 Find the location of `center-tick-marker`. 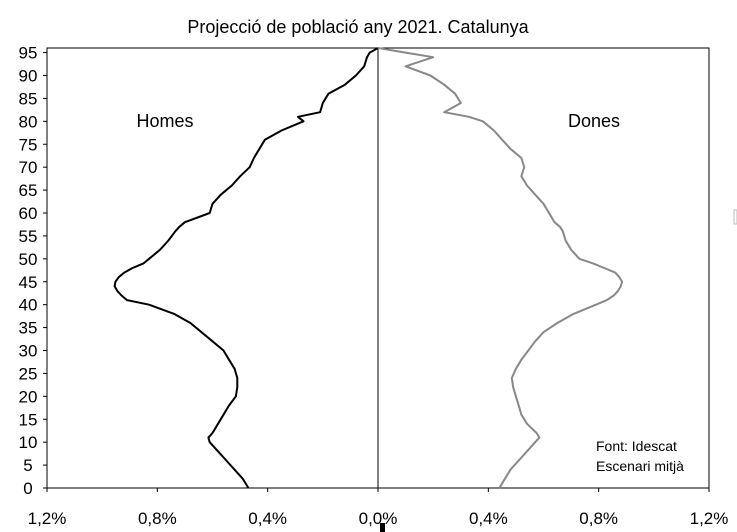

center-tick-marker is located at coordinates (382, 527).